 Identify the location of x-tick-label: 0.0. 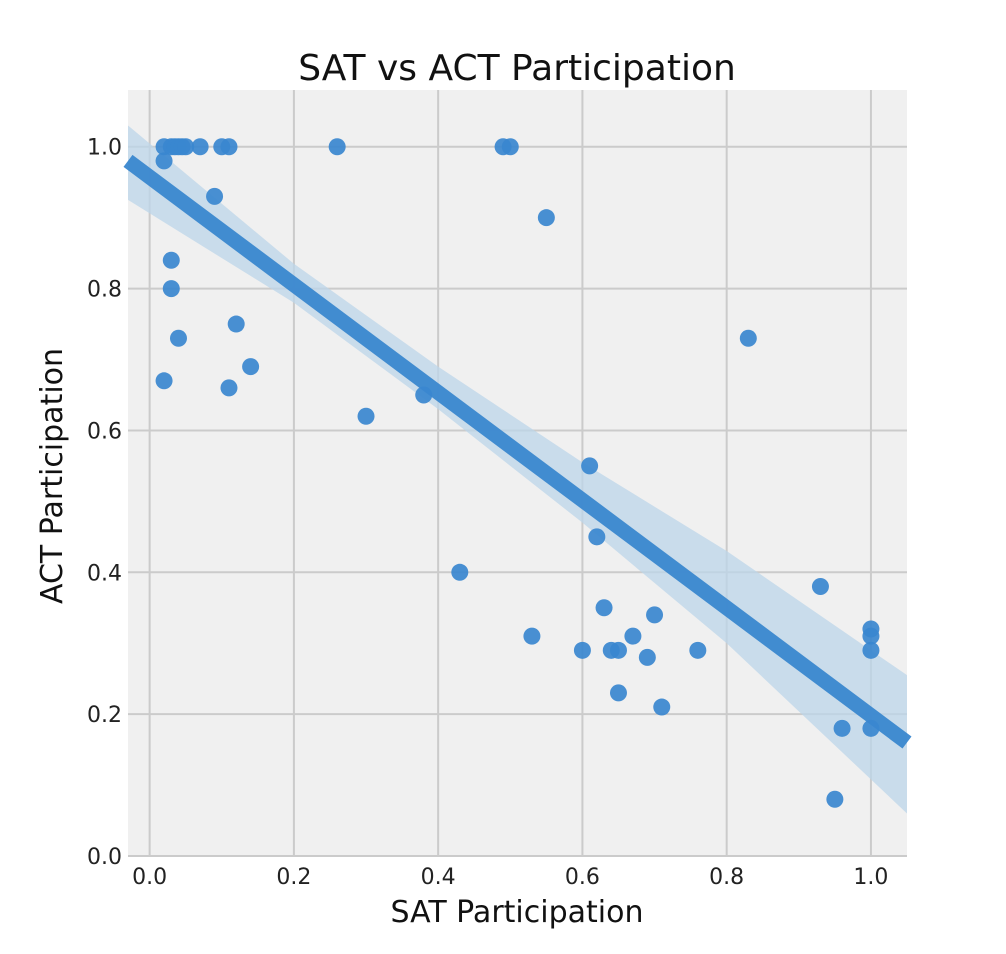
(149, 877).